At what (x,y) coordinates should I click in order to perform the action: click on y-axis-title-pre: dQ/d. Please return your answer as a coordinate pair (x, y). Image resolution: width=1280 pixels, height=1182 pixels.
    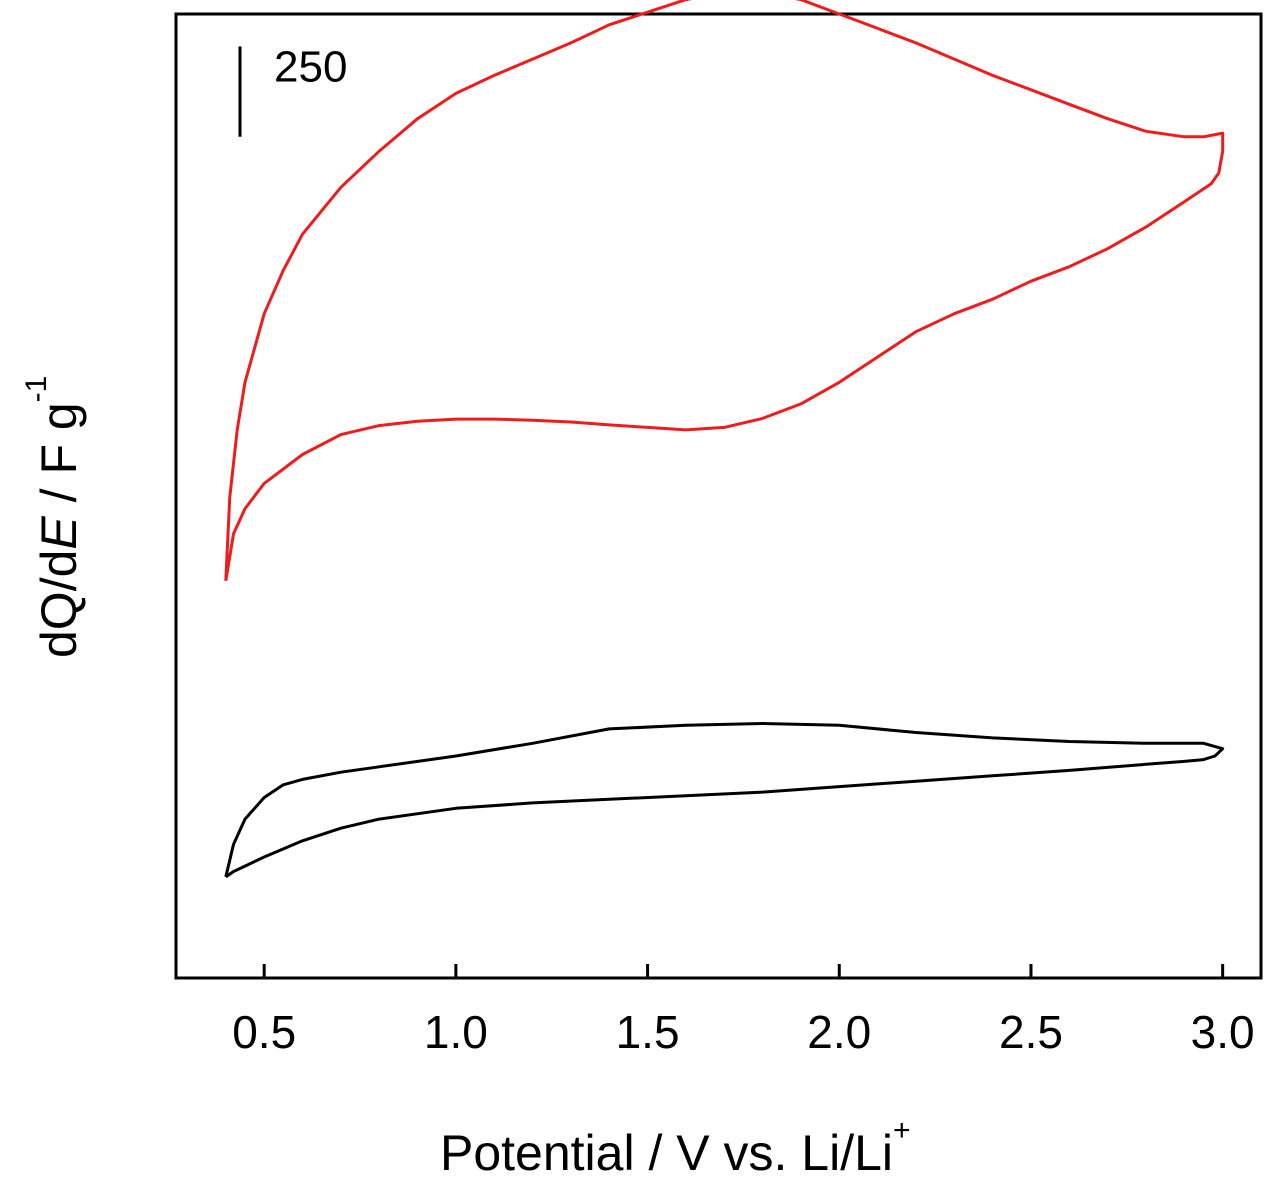
    Looking at the image, I should click on (59, 604).